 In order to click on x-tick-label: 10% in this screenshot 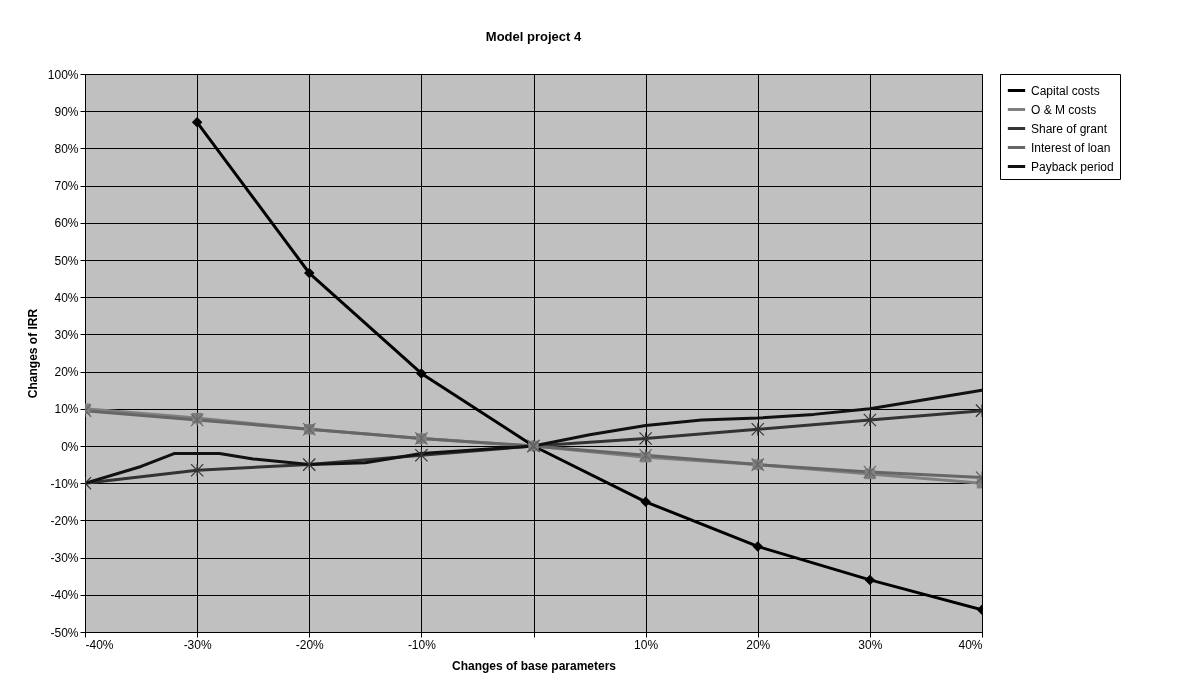, I will do `click(646, 644)`.